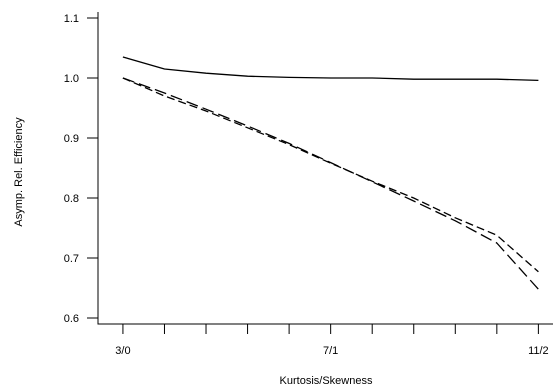  I want to click on y-tick-label: 1.1, so click(71, 19).